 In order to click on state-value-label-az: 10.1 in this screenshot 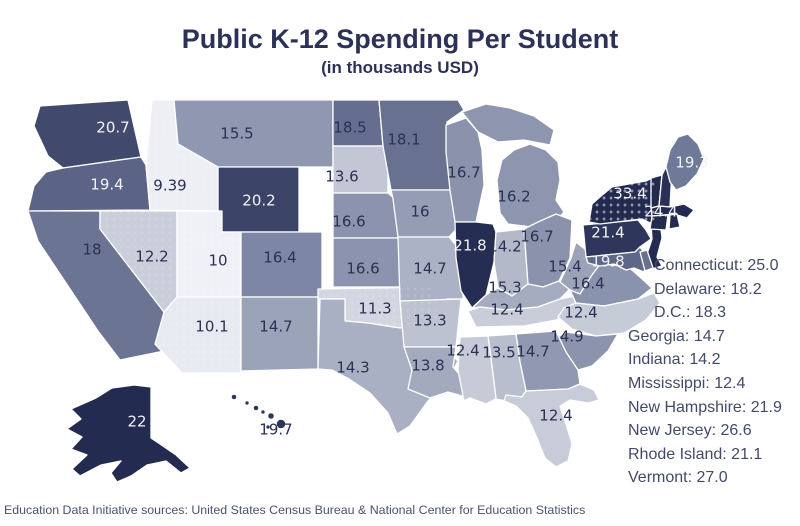, I will do `click(211, 327)`.